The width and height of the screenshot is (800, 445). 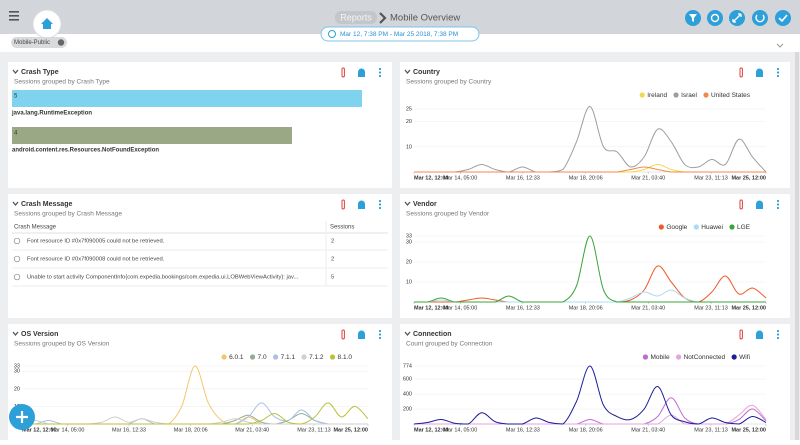 I want to click on breadcrumb: Reports, so click(x=356, y=17).